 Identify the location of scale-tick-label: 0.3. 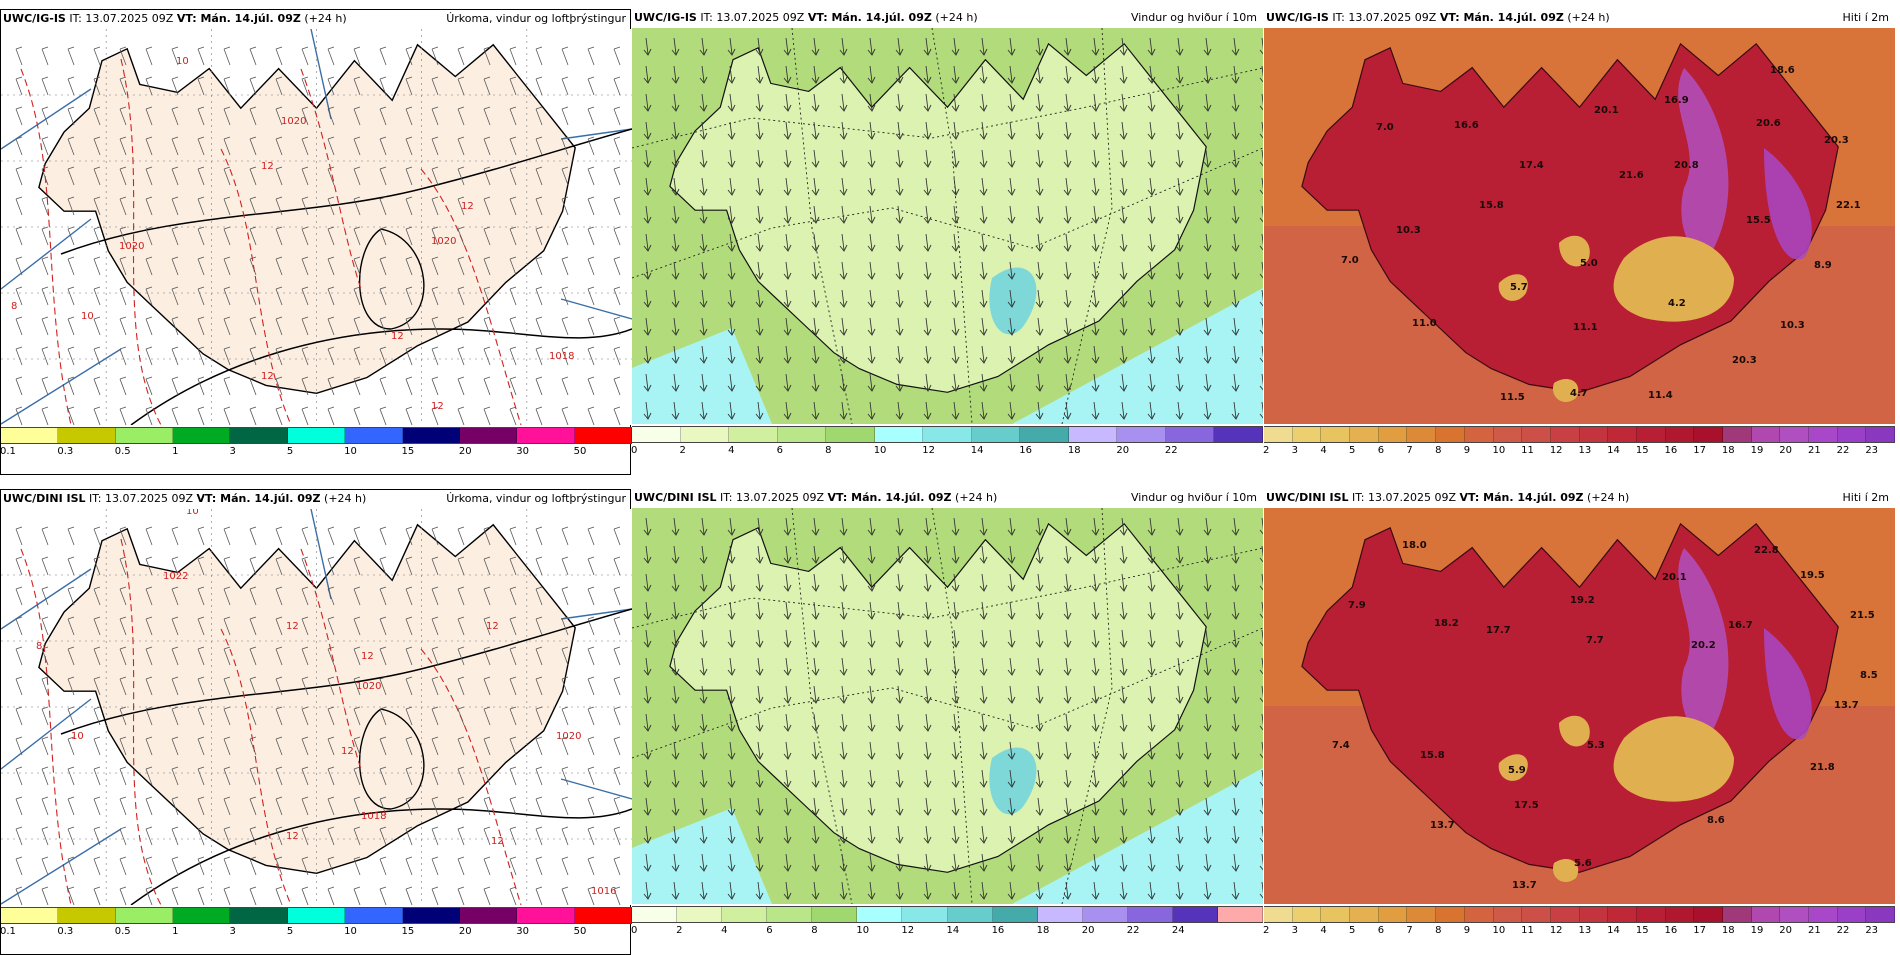
(65, 931).